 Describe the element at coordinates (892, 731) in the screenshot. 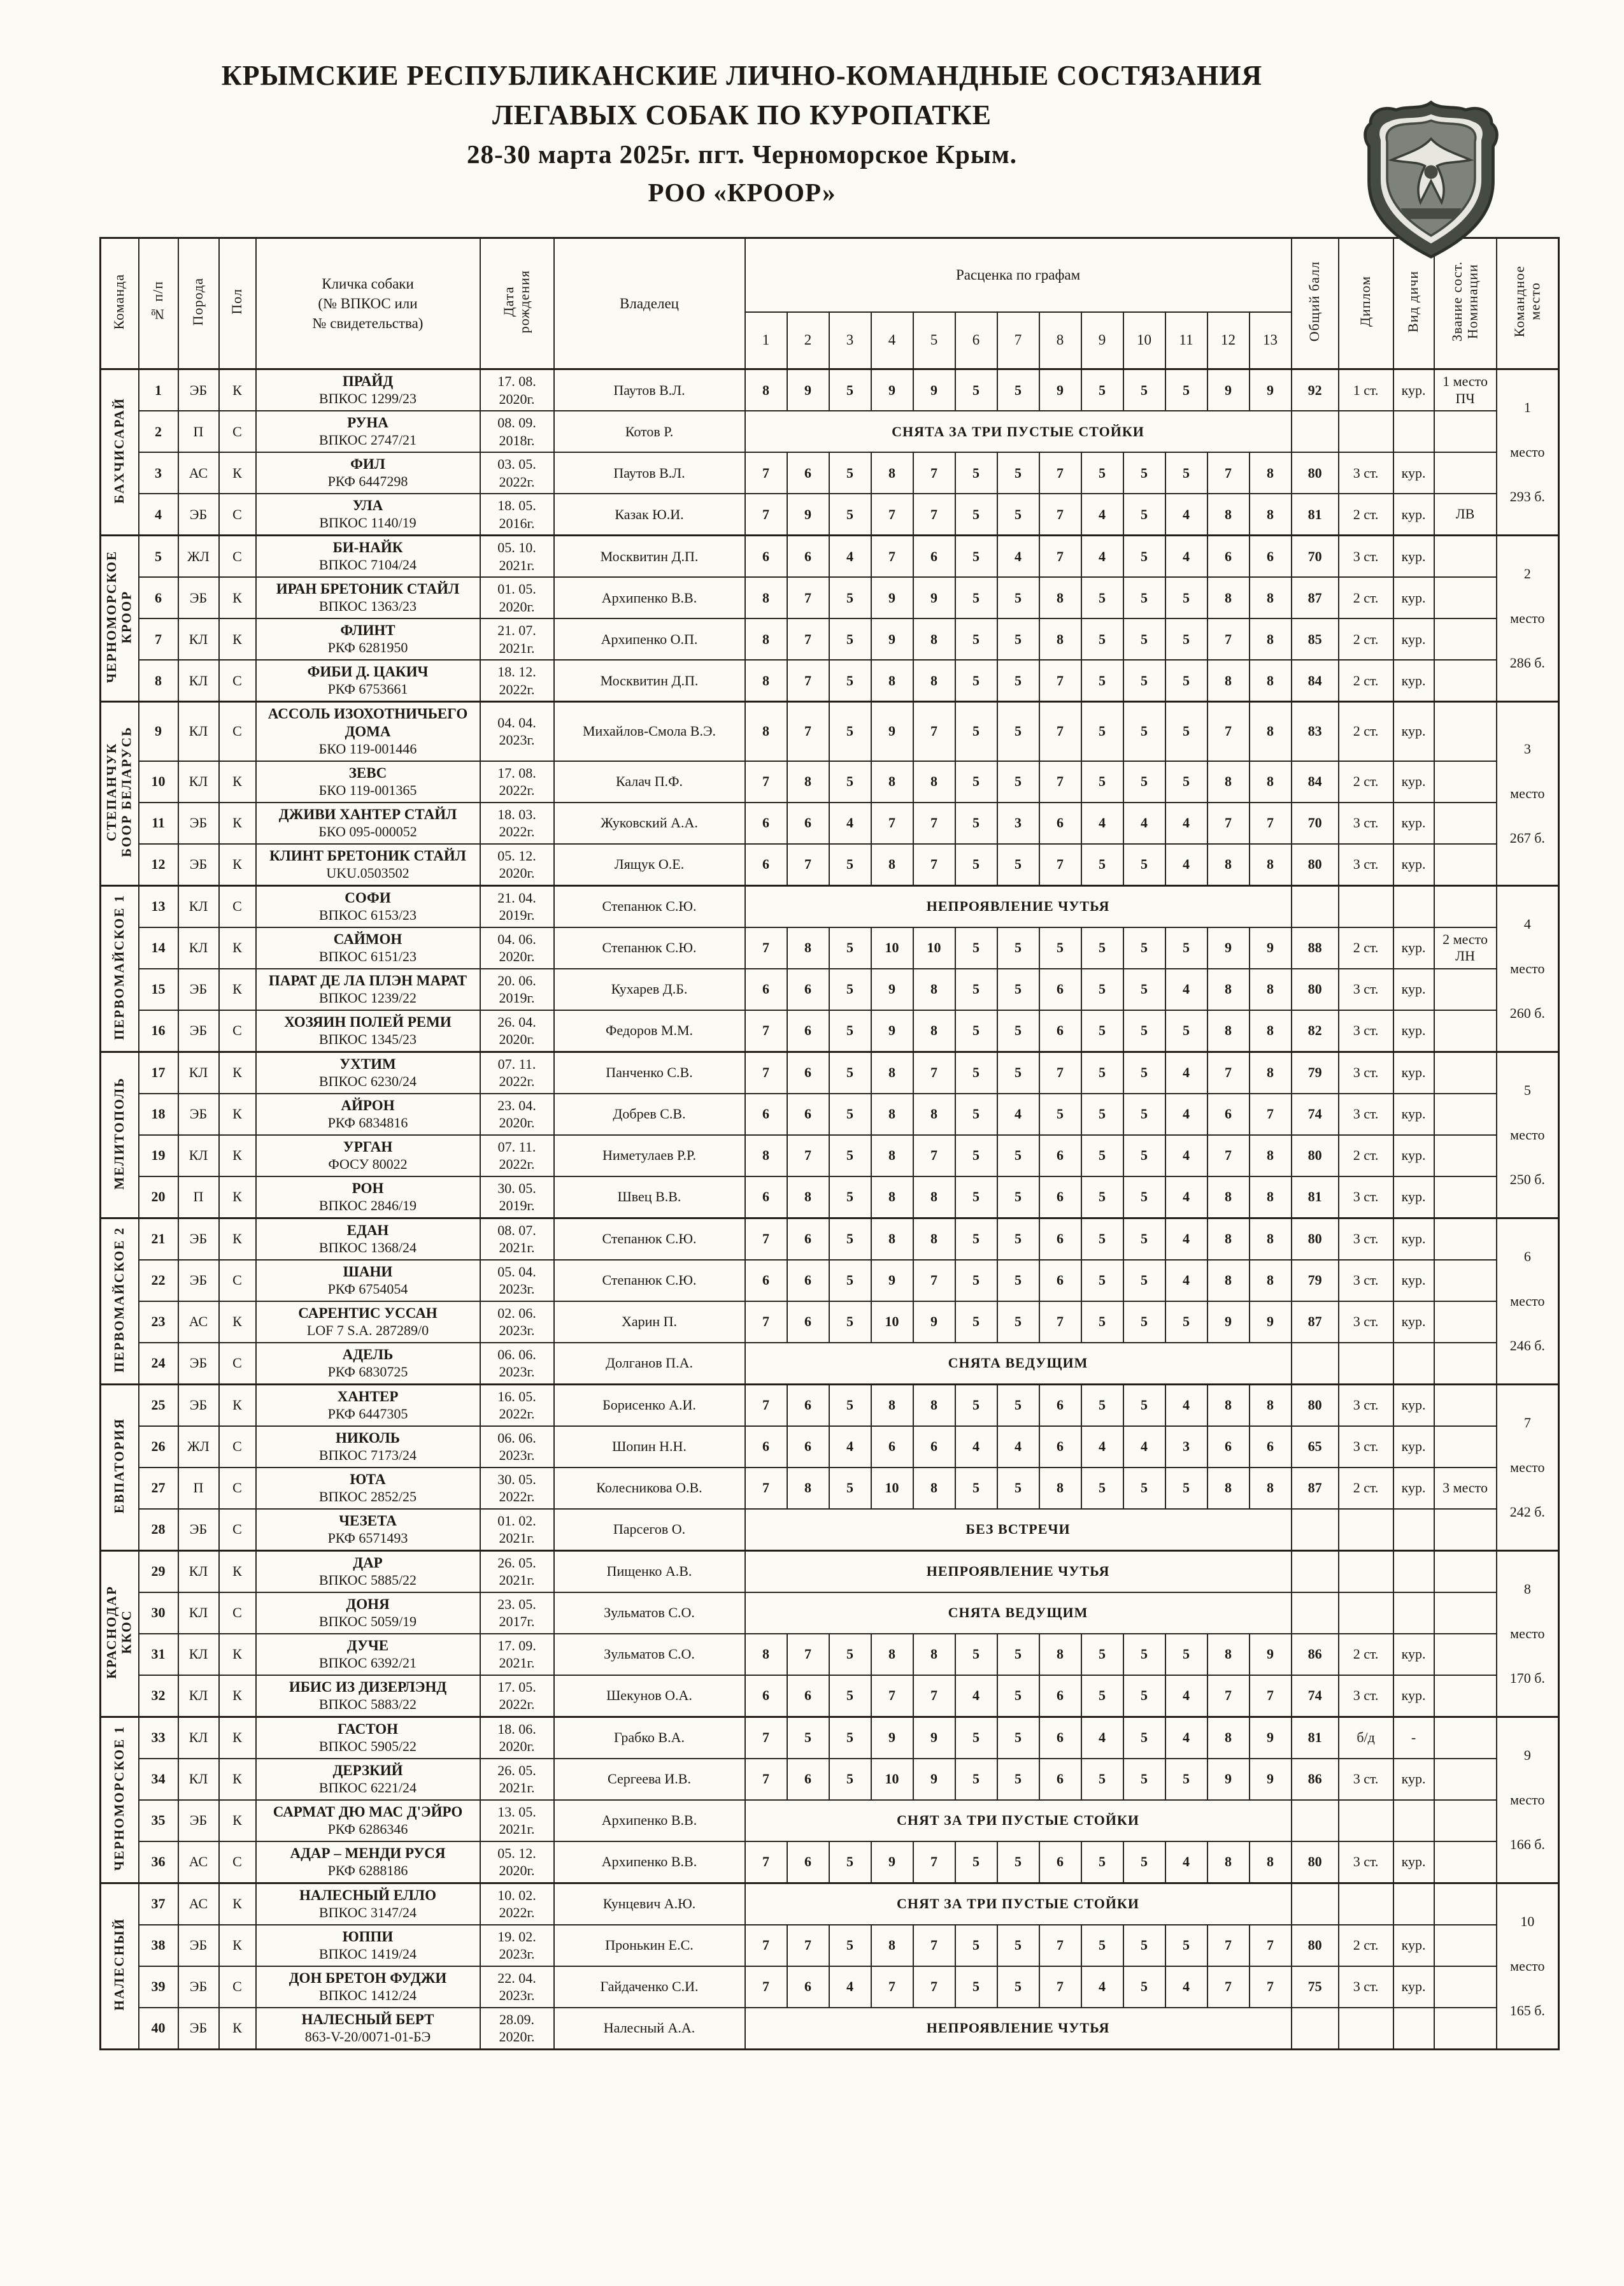

I see `score-cell-4: 9` at that location.